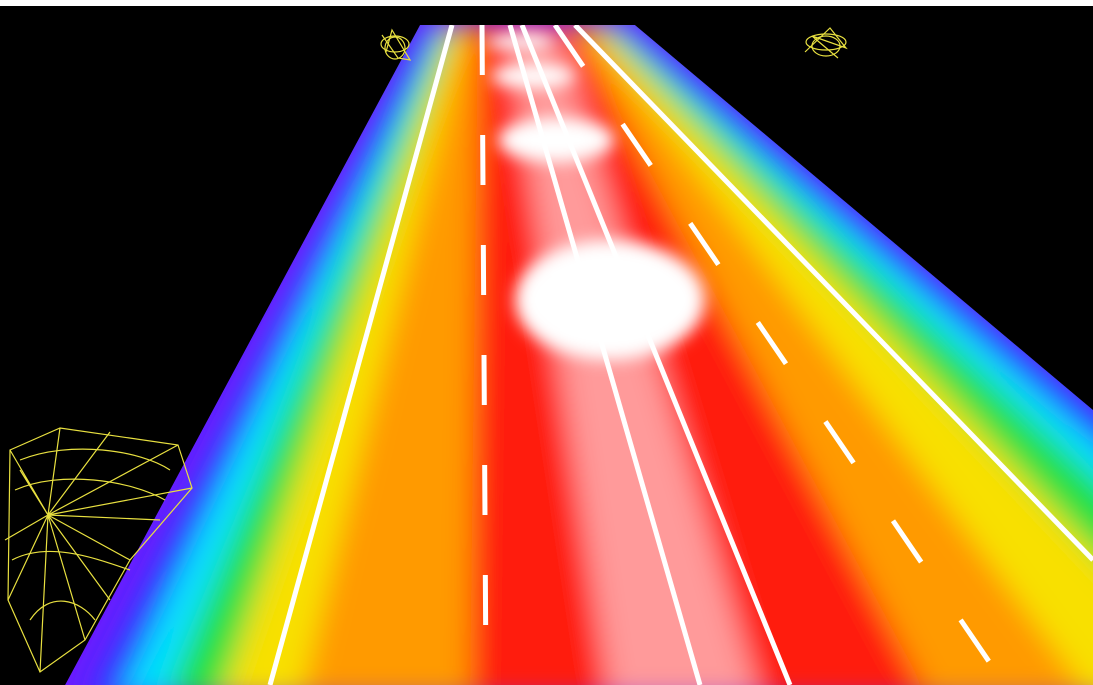 The width and height of the screenshot is (1093, 685). Describe the element at coordinates (98, 550) in the screenshot. I see `wireframe-large` at that location.